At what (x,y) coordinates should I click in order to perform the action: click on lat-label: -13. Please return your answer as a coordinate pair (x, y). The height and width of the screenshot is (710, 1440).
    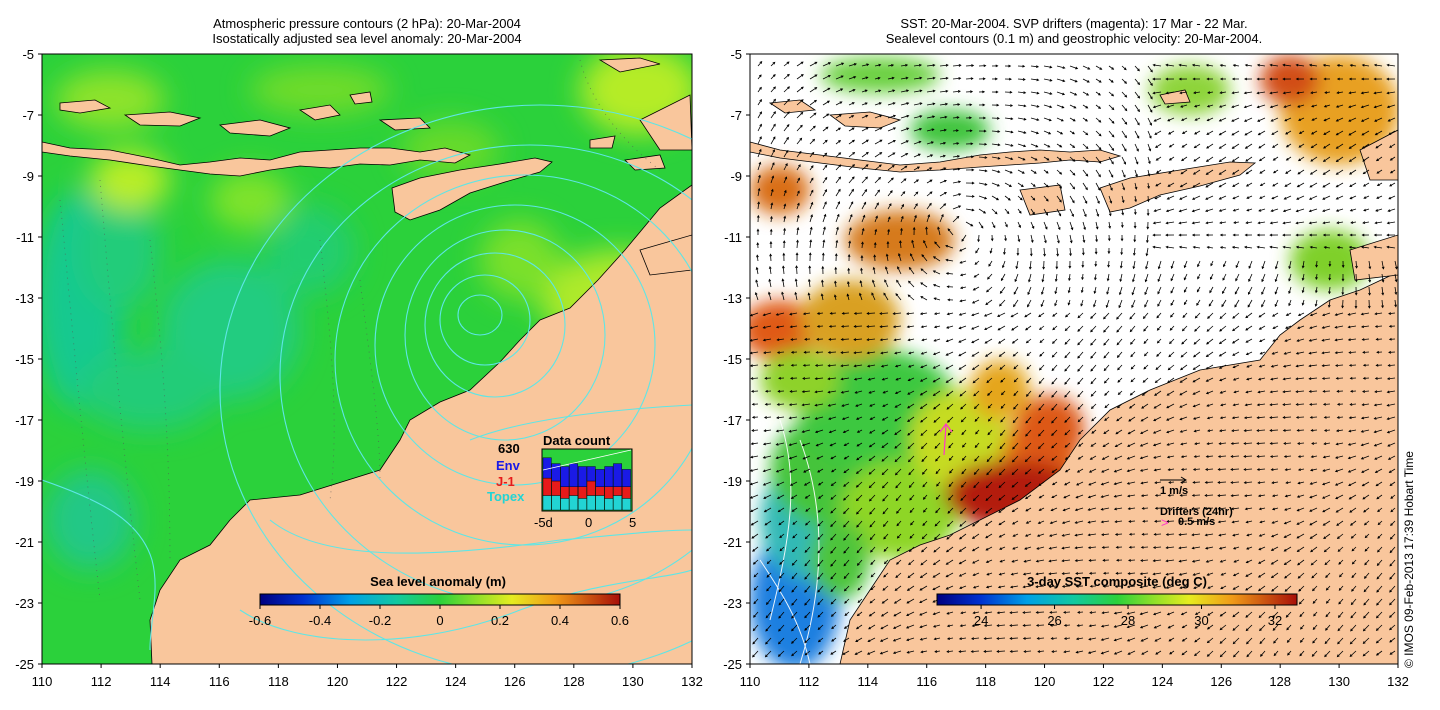
    Looking at the image, I should click on (24, 298).